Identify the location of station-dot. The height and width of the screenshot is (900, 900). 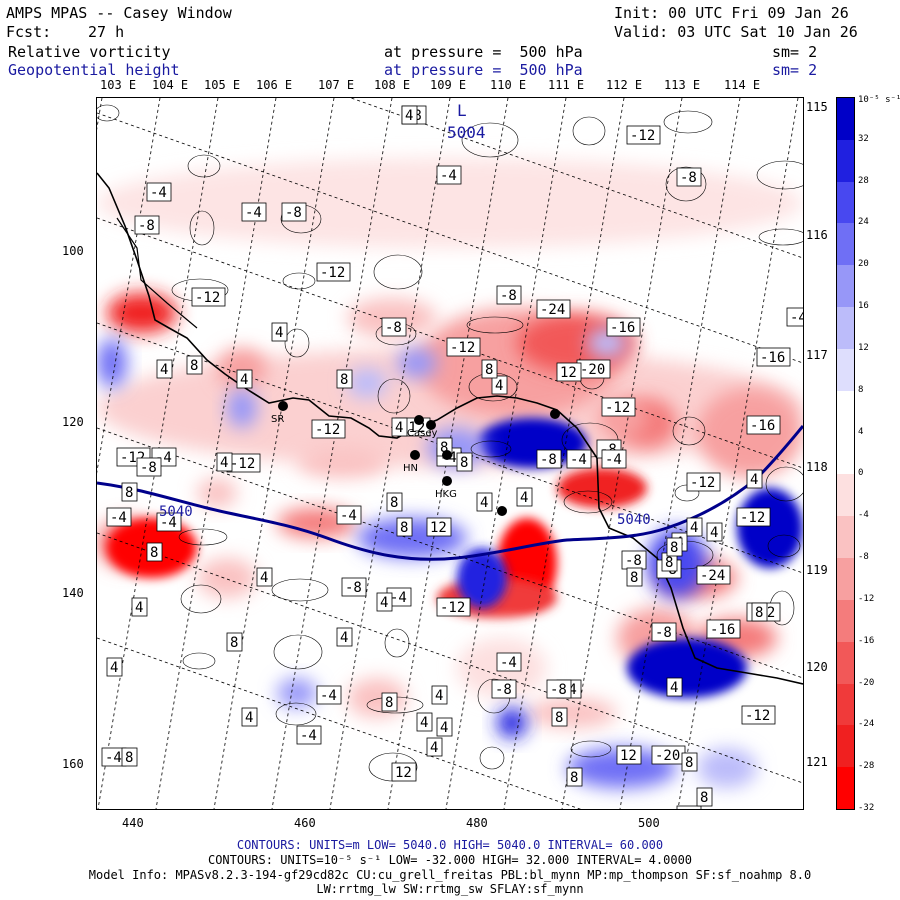
(419, 420).